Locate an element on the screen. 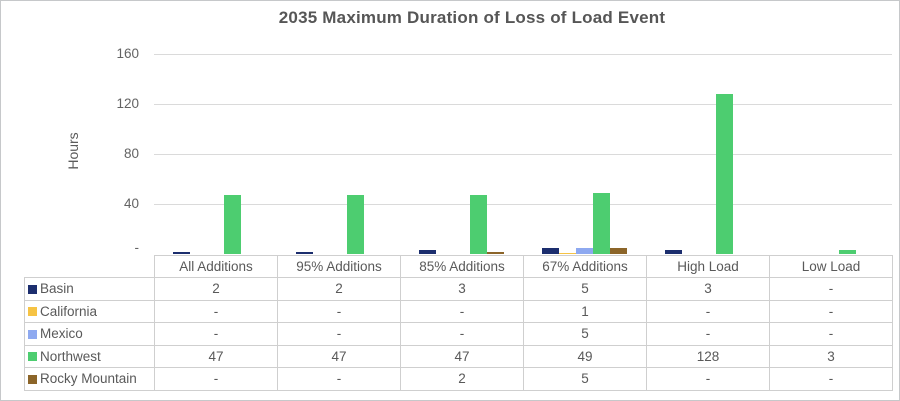 The height and width of the screenshot is (401, 900). table-row-northwest: Northwest 47 47 47 49 128 3 is located at coordinates (458, 356).